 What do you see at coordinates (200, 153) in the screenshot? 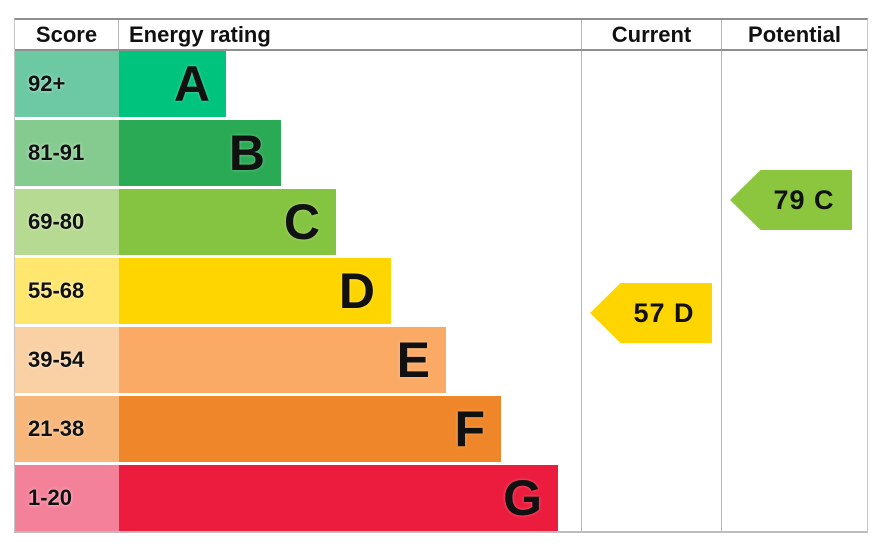
I see `rating-bar: B` at bounding box center [200, 153].